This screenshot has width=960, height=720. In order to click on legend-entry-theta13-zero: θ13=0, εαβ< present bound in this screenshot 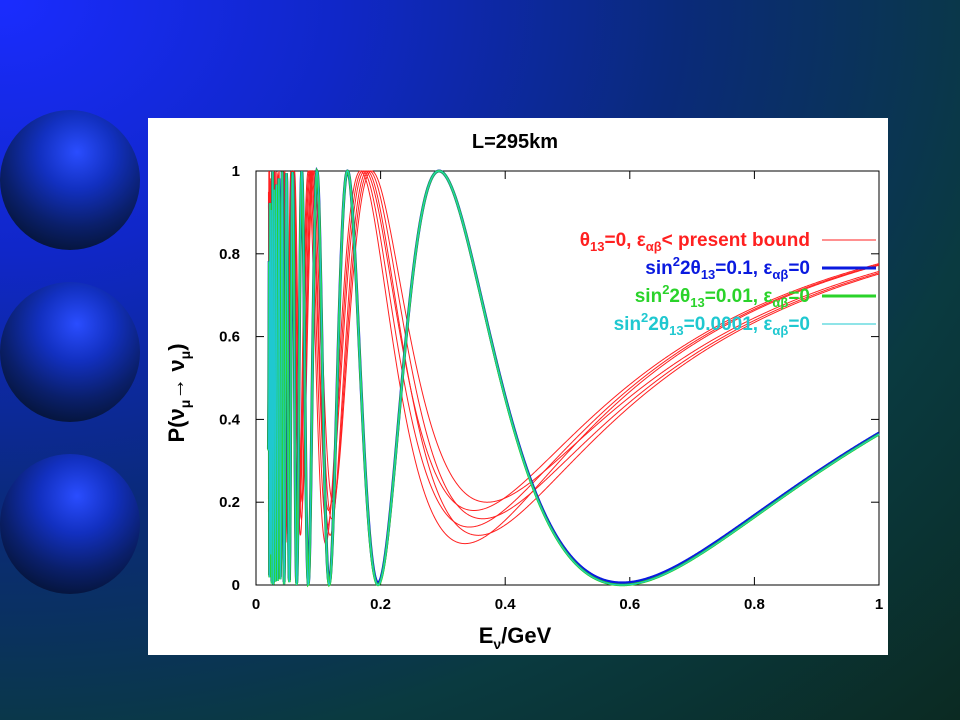, I will do `click(695, 242)`.